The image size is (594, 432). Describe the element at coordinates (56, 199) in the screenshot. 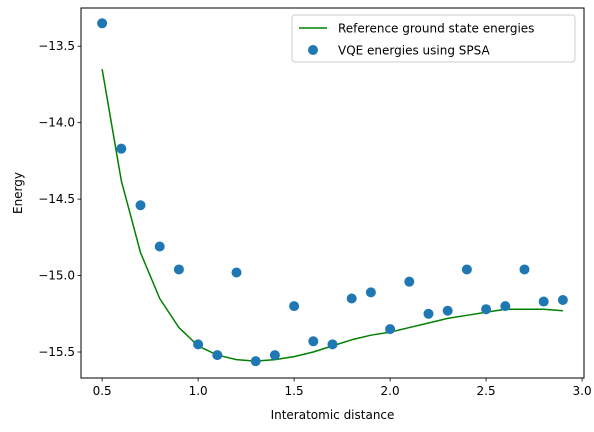

I see `y-tick-label: −14.5` at that location.